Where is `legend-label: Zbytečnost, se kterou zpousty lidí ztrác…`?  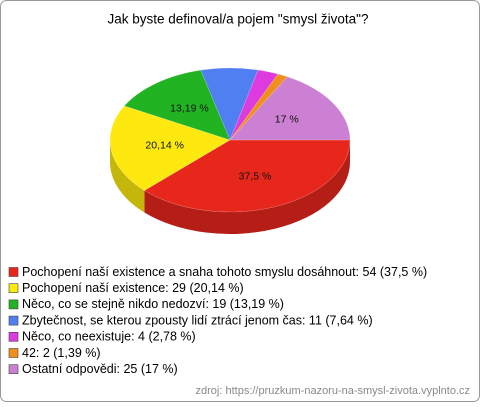
legend-label: Zbytečnost, se kterou zpousty lidí ztrác… is located at coordinates (197, 320).